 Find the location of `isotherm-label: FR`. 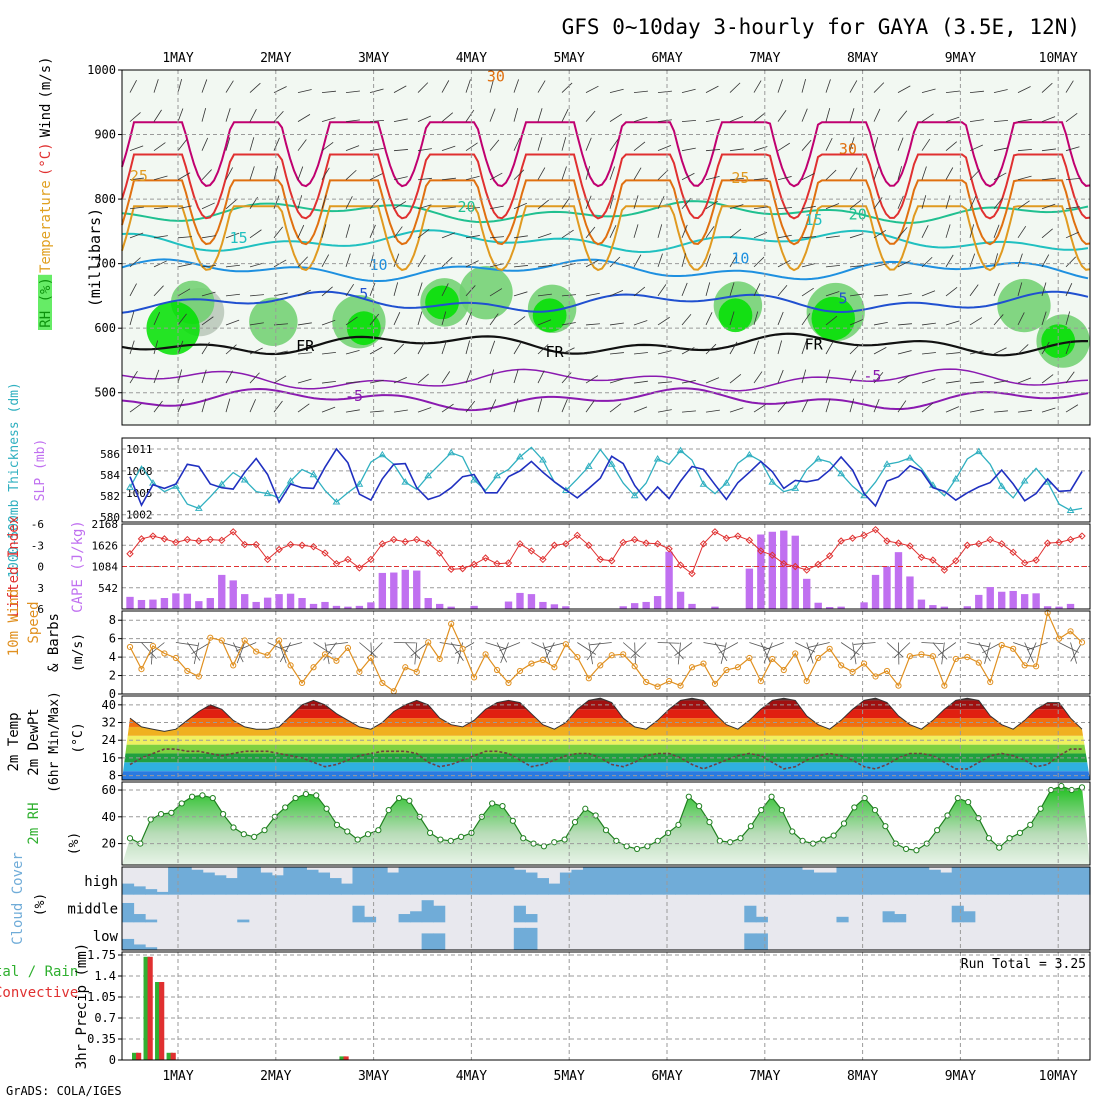

isotherm-label: FR is located at coordinates (305, 346).